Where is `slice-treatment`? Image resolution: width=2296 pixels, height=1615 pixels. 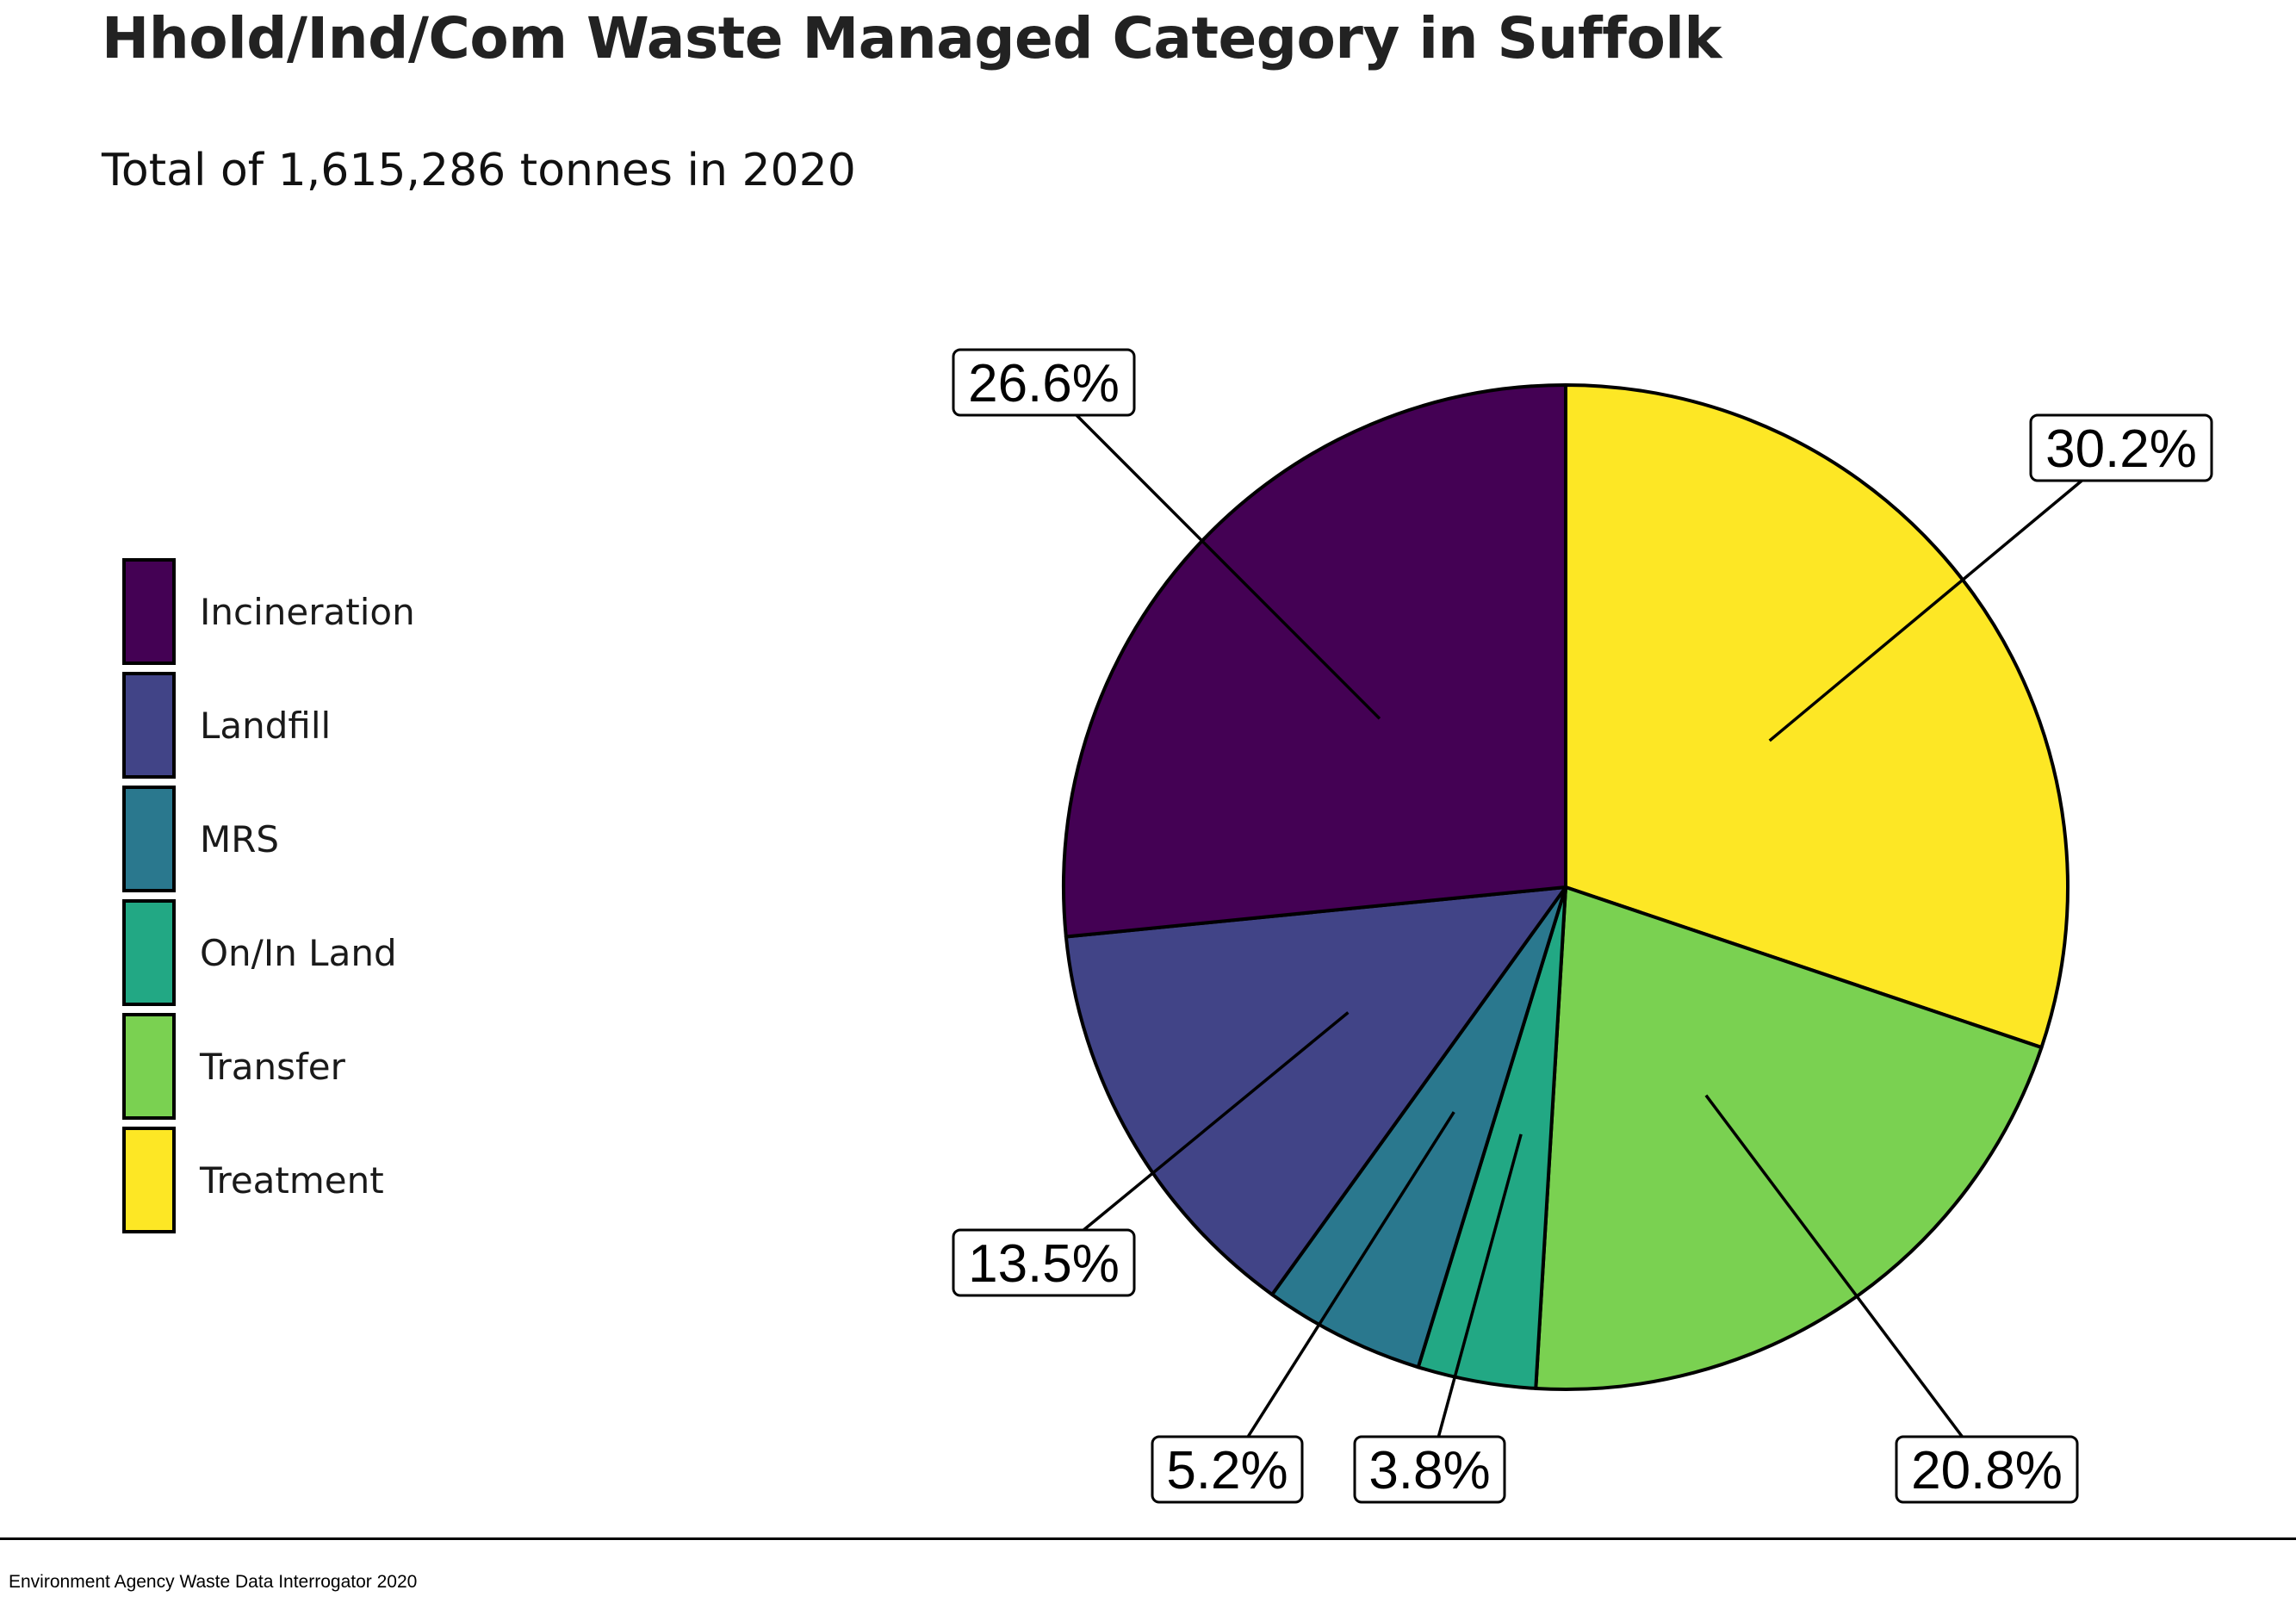 slice-treatment is located at coordinates (1817, 716).